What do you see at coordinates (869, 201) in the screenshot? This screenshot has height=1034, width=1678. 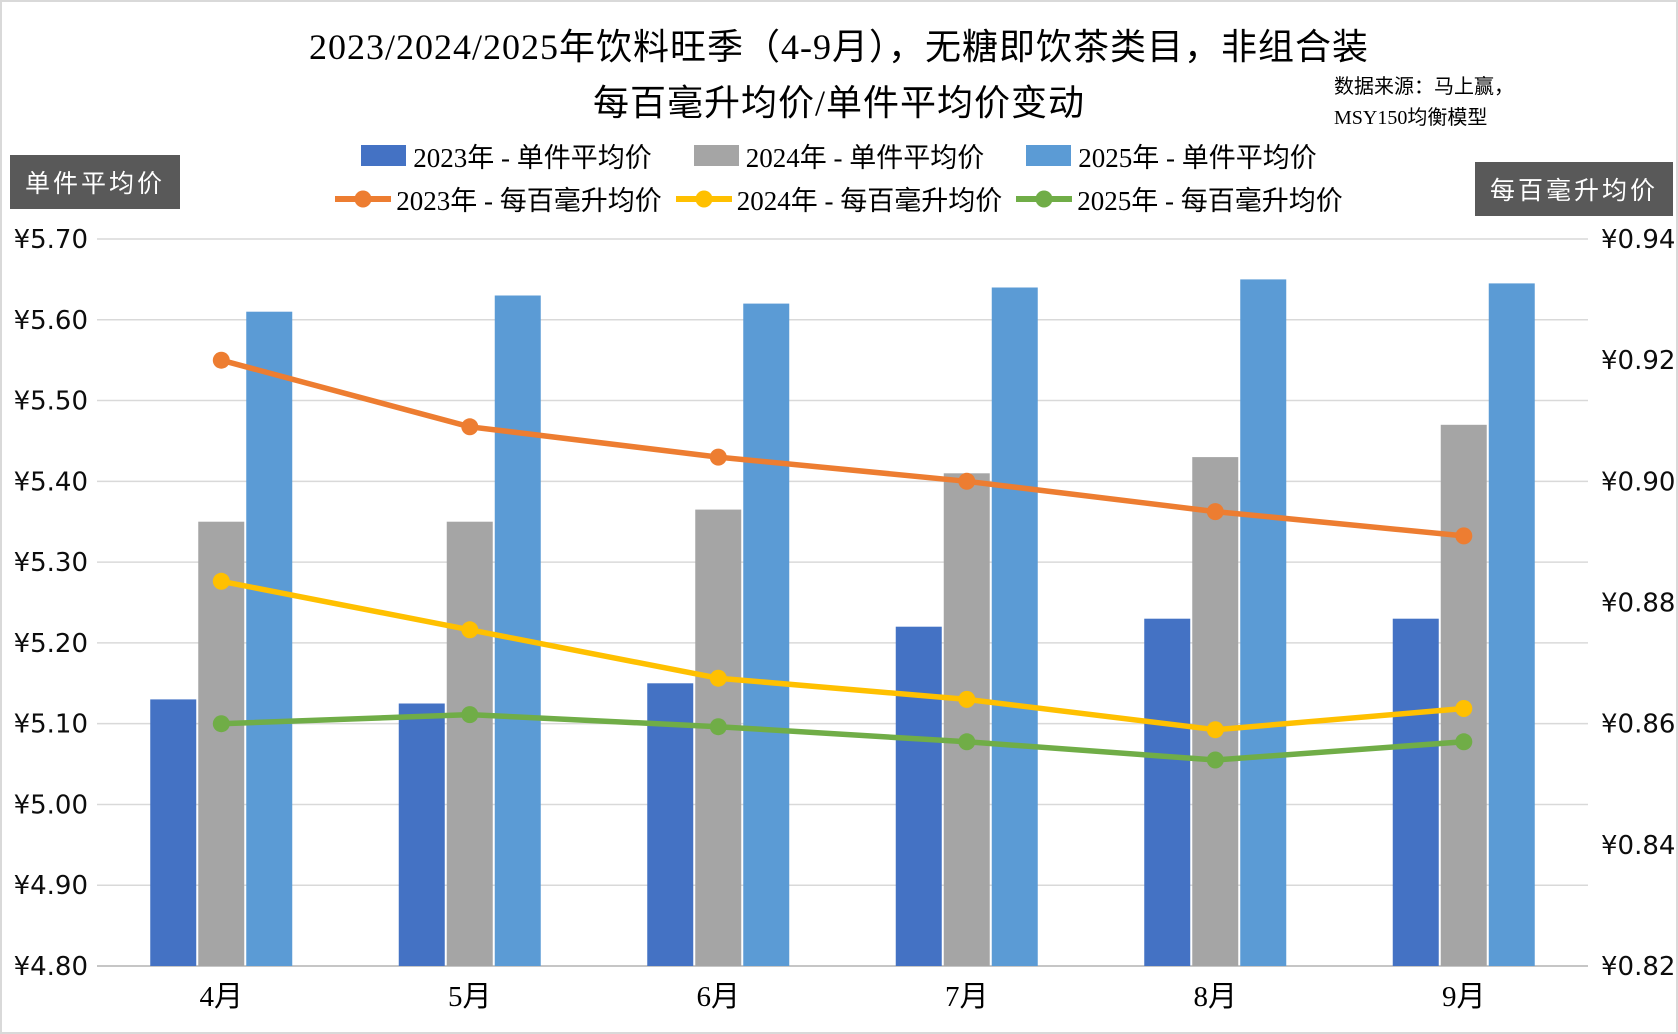 I see `legend-label: 2024年 - 每百毫升均价` at bounding box center [869, 201].